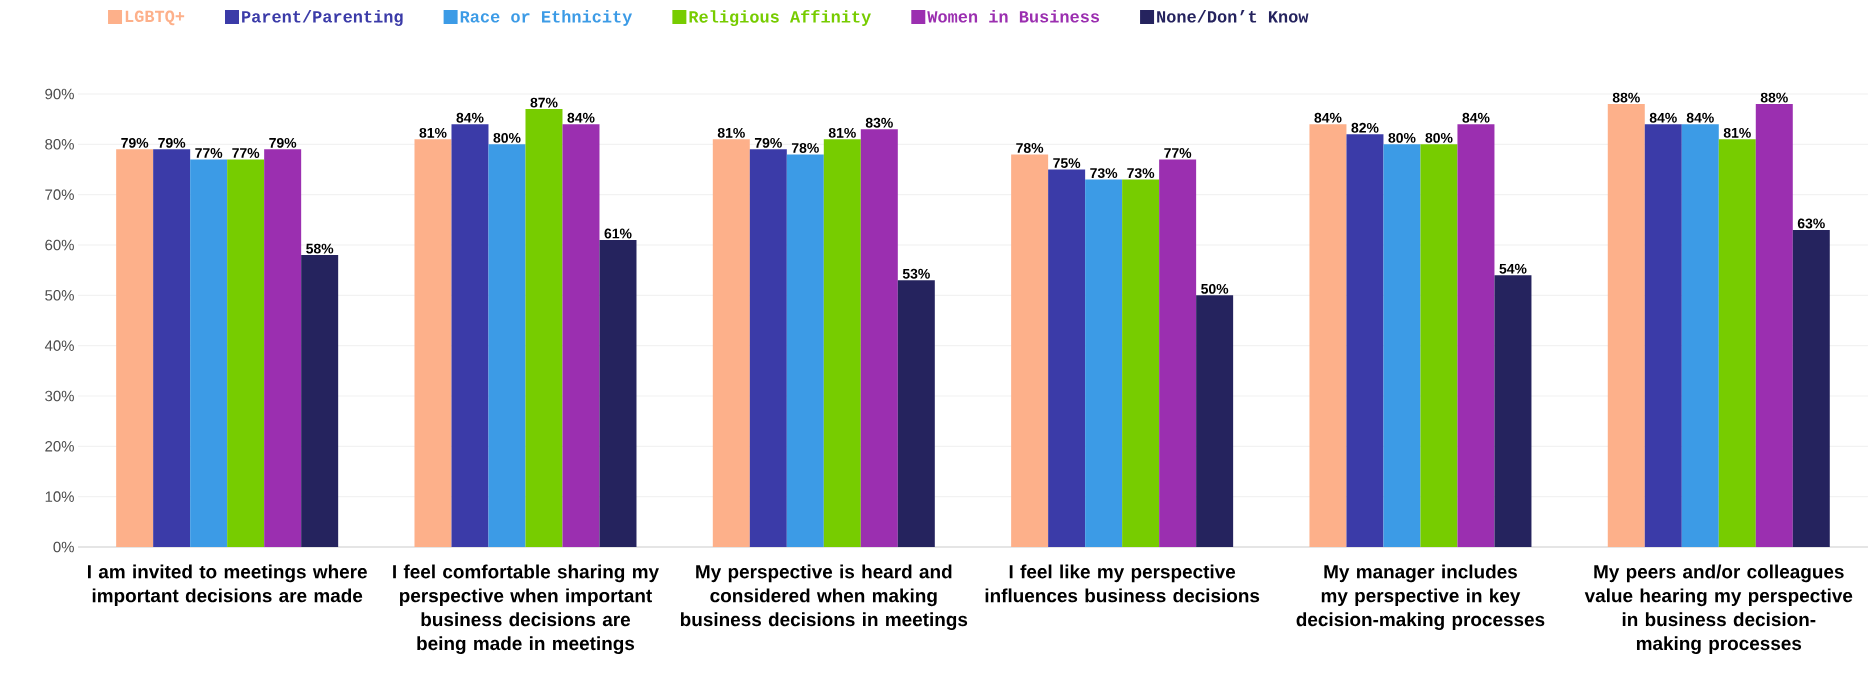 The image size is (1875, 677). Describe the element at coordinates (1233, 16) in the screenshot. I see `legend-label: None/Don’t Know` at that location.